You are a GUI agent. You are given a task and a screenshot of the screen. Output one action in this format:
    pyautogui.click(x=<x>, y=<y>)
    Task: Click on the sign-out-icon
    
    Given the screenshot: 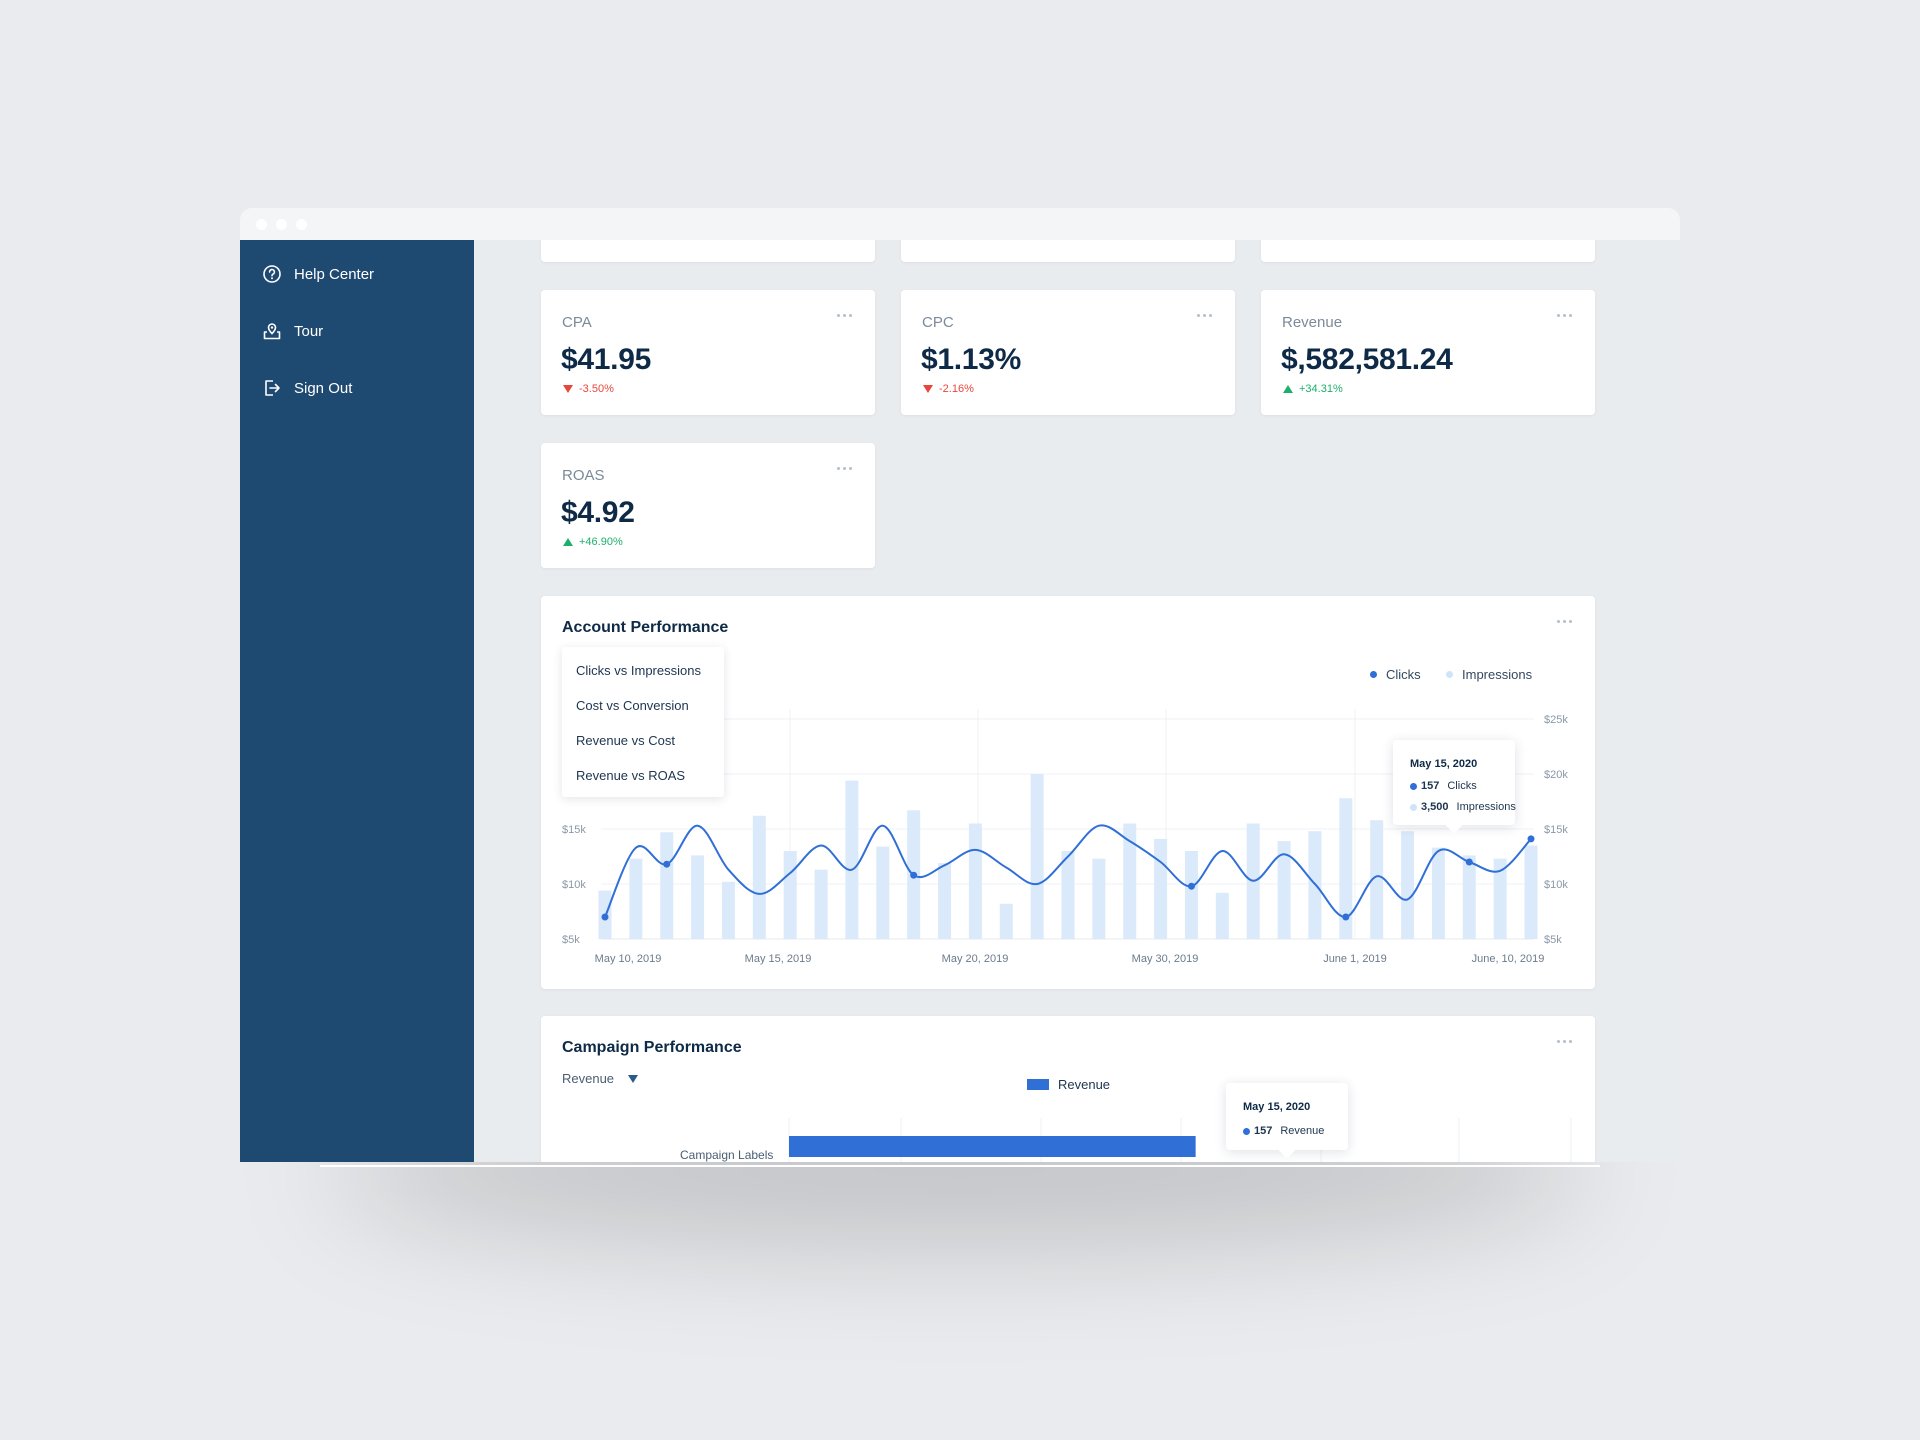 What is the action you would take?
    pyautogui.click(x=272, y=388)
    